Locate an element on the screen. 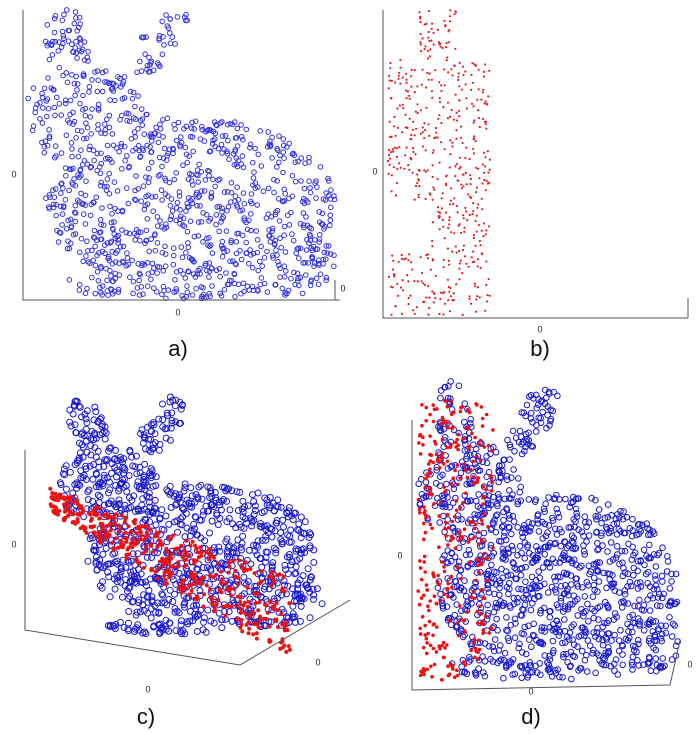  tick-label: 0 is located at coordinates (374, 171).